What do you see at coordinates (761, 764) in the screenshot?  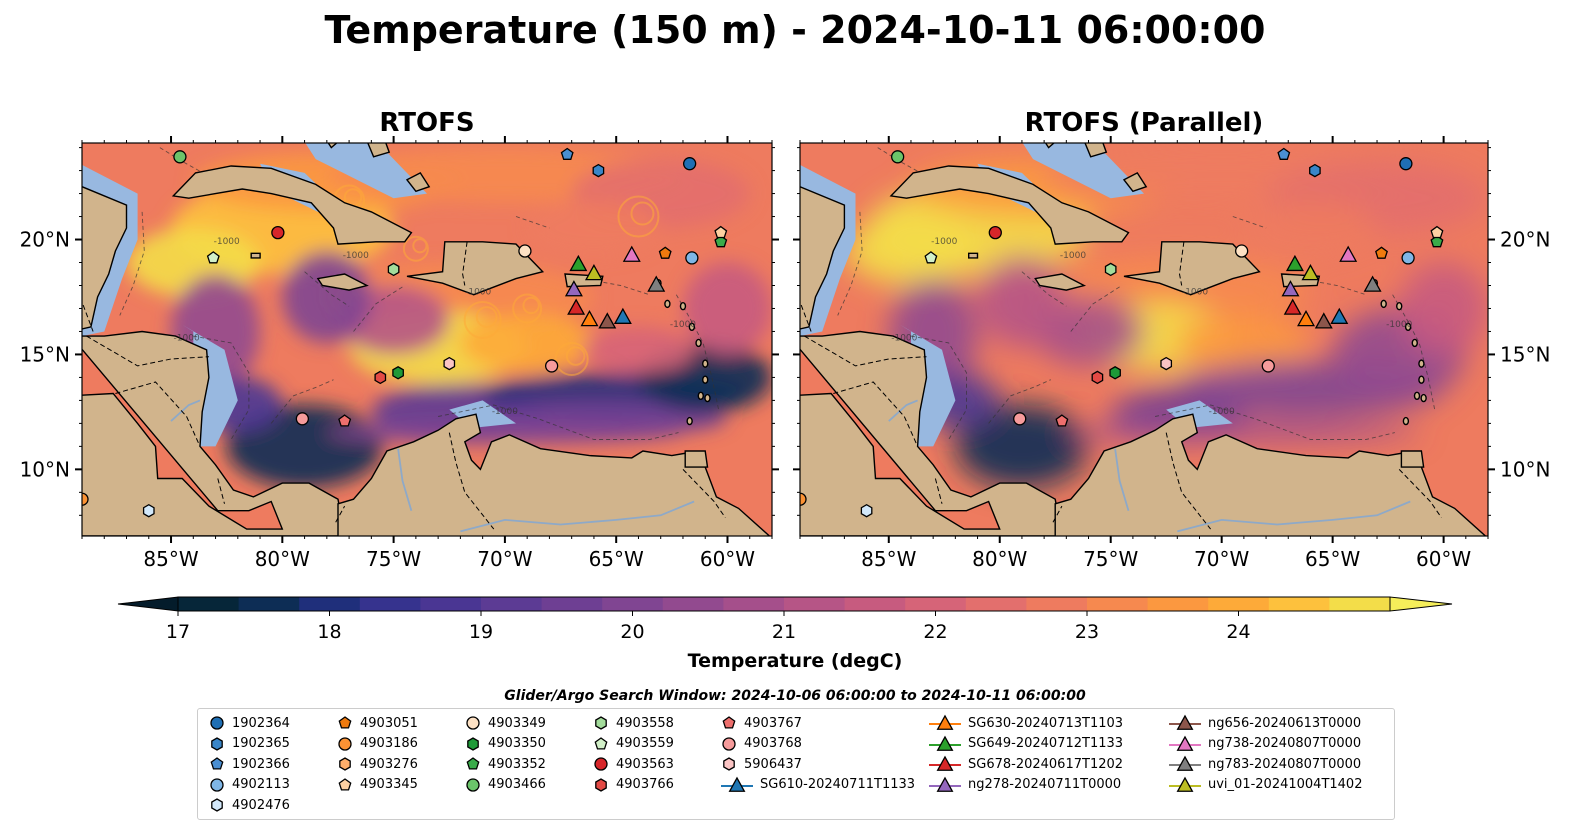 I see `legend-item: 5906437` at bounding box center [761, 764].